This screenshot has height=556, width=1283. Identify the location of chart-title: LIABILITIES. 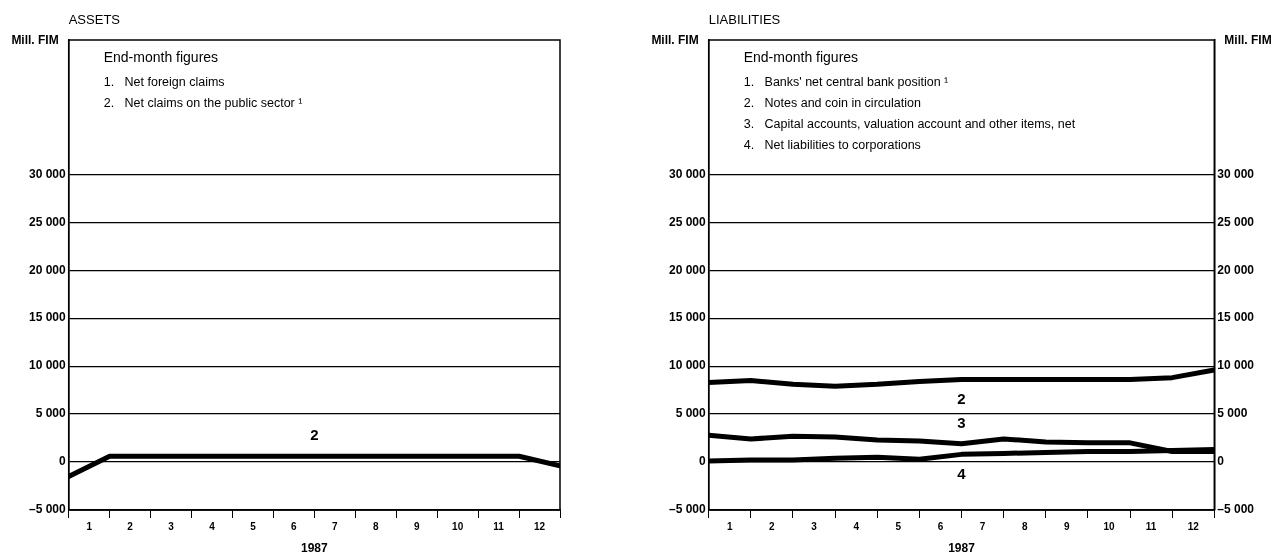
(744, 19).